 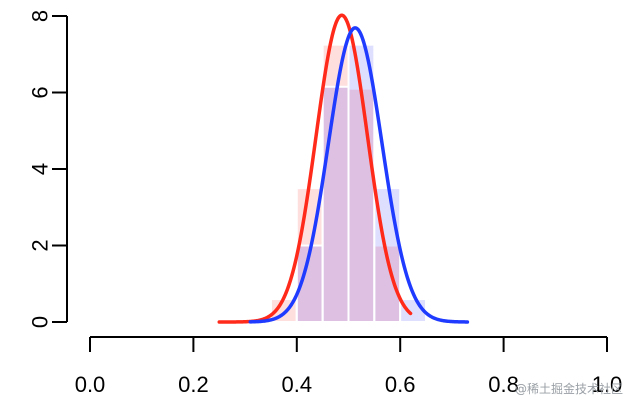 I want to click on y-tick-label-6: 6, so click(x=40, y=92).